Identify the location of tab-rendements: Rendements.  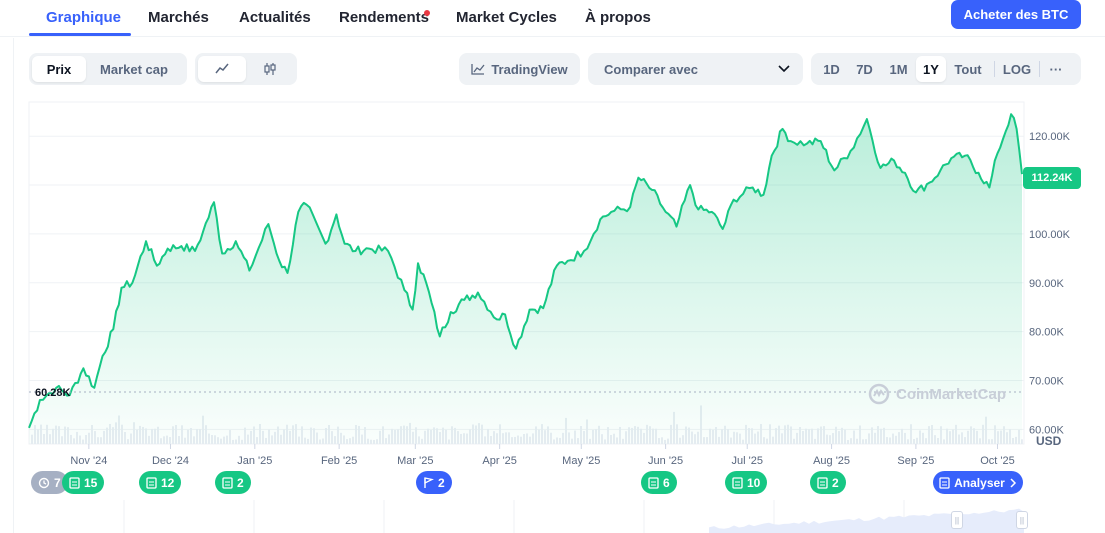
(384, 17).